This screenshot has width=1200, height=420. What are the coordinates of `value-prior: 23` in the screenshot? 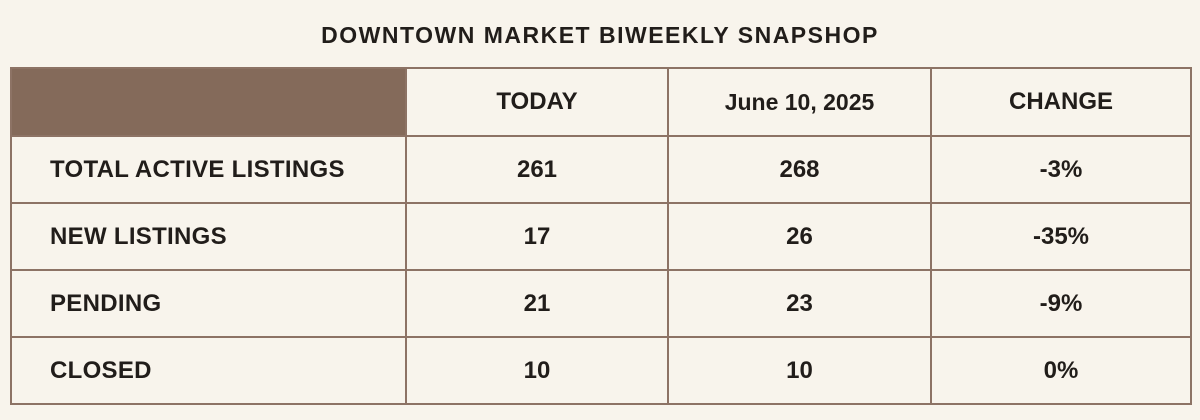 It's located at (799, 303).